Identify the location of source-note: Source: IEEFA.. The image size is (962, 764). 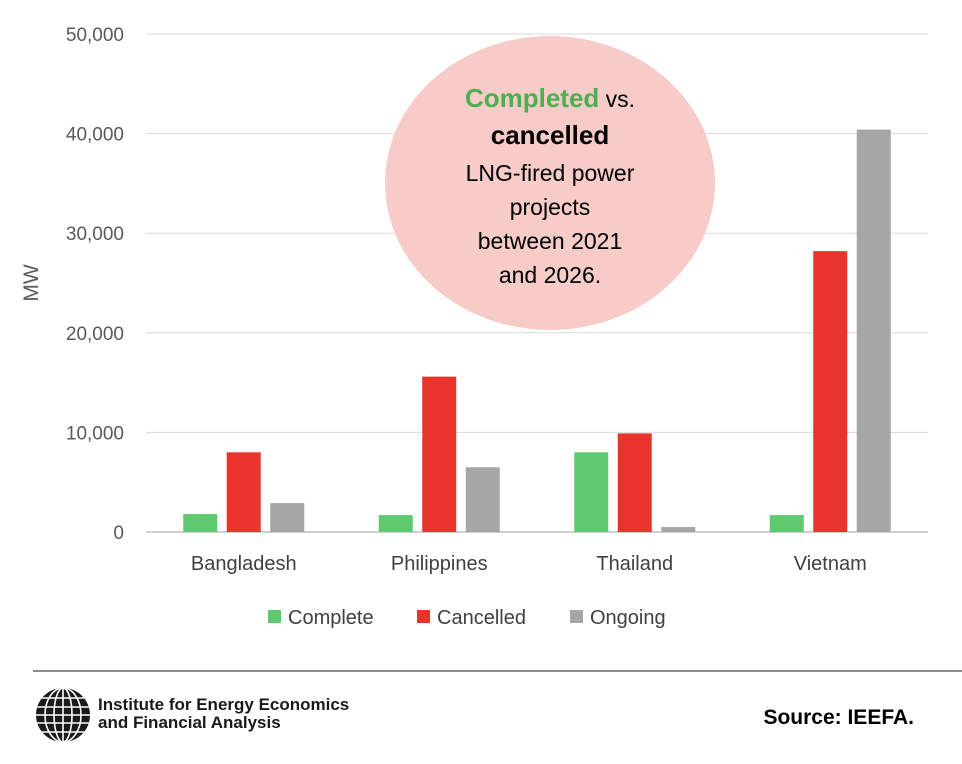
(838, 717).